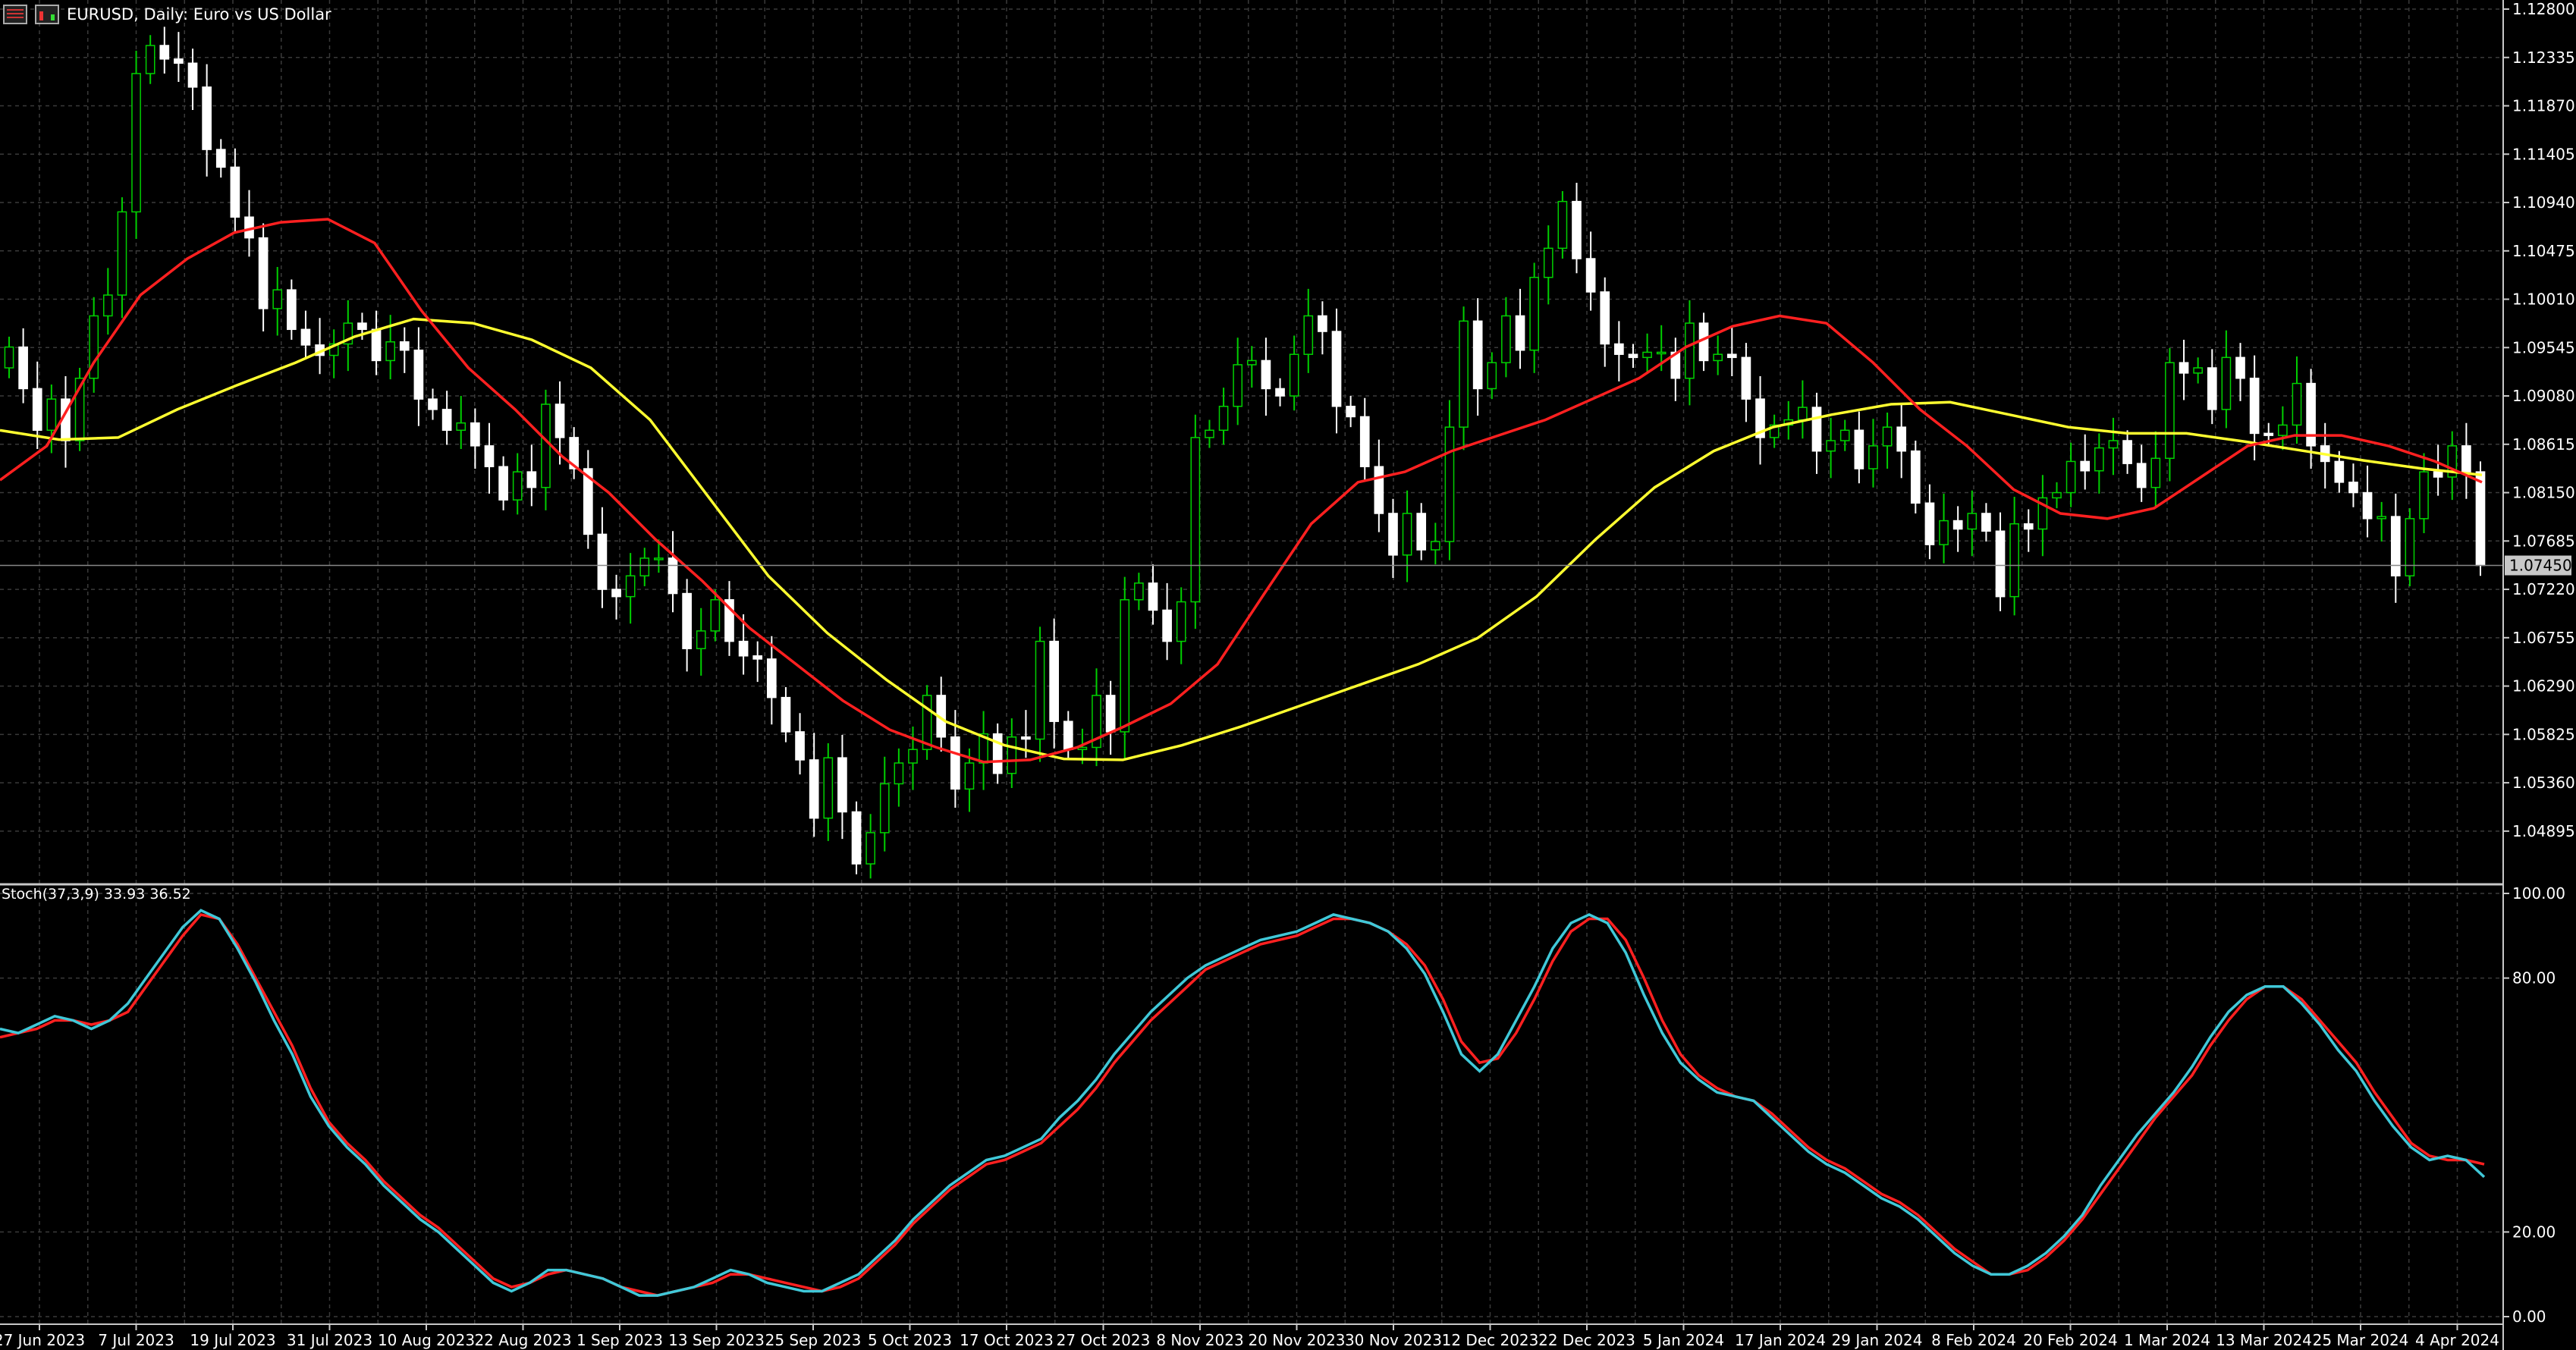  I want to click on time-tick-label: 10 Aug 2023, so click(426, 1340).